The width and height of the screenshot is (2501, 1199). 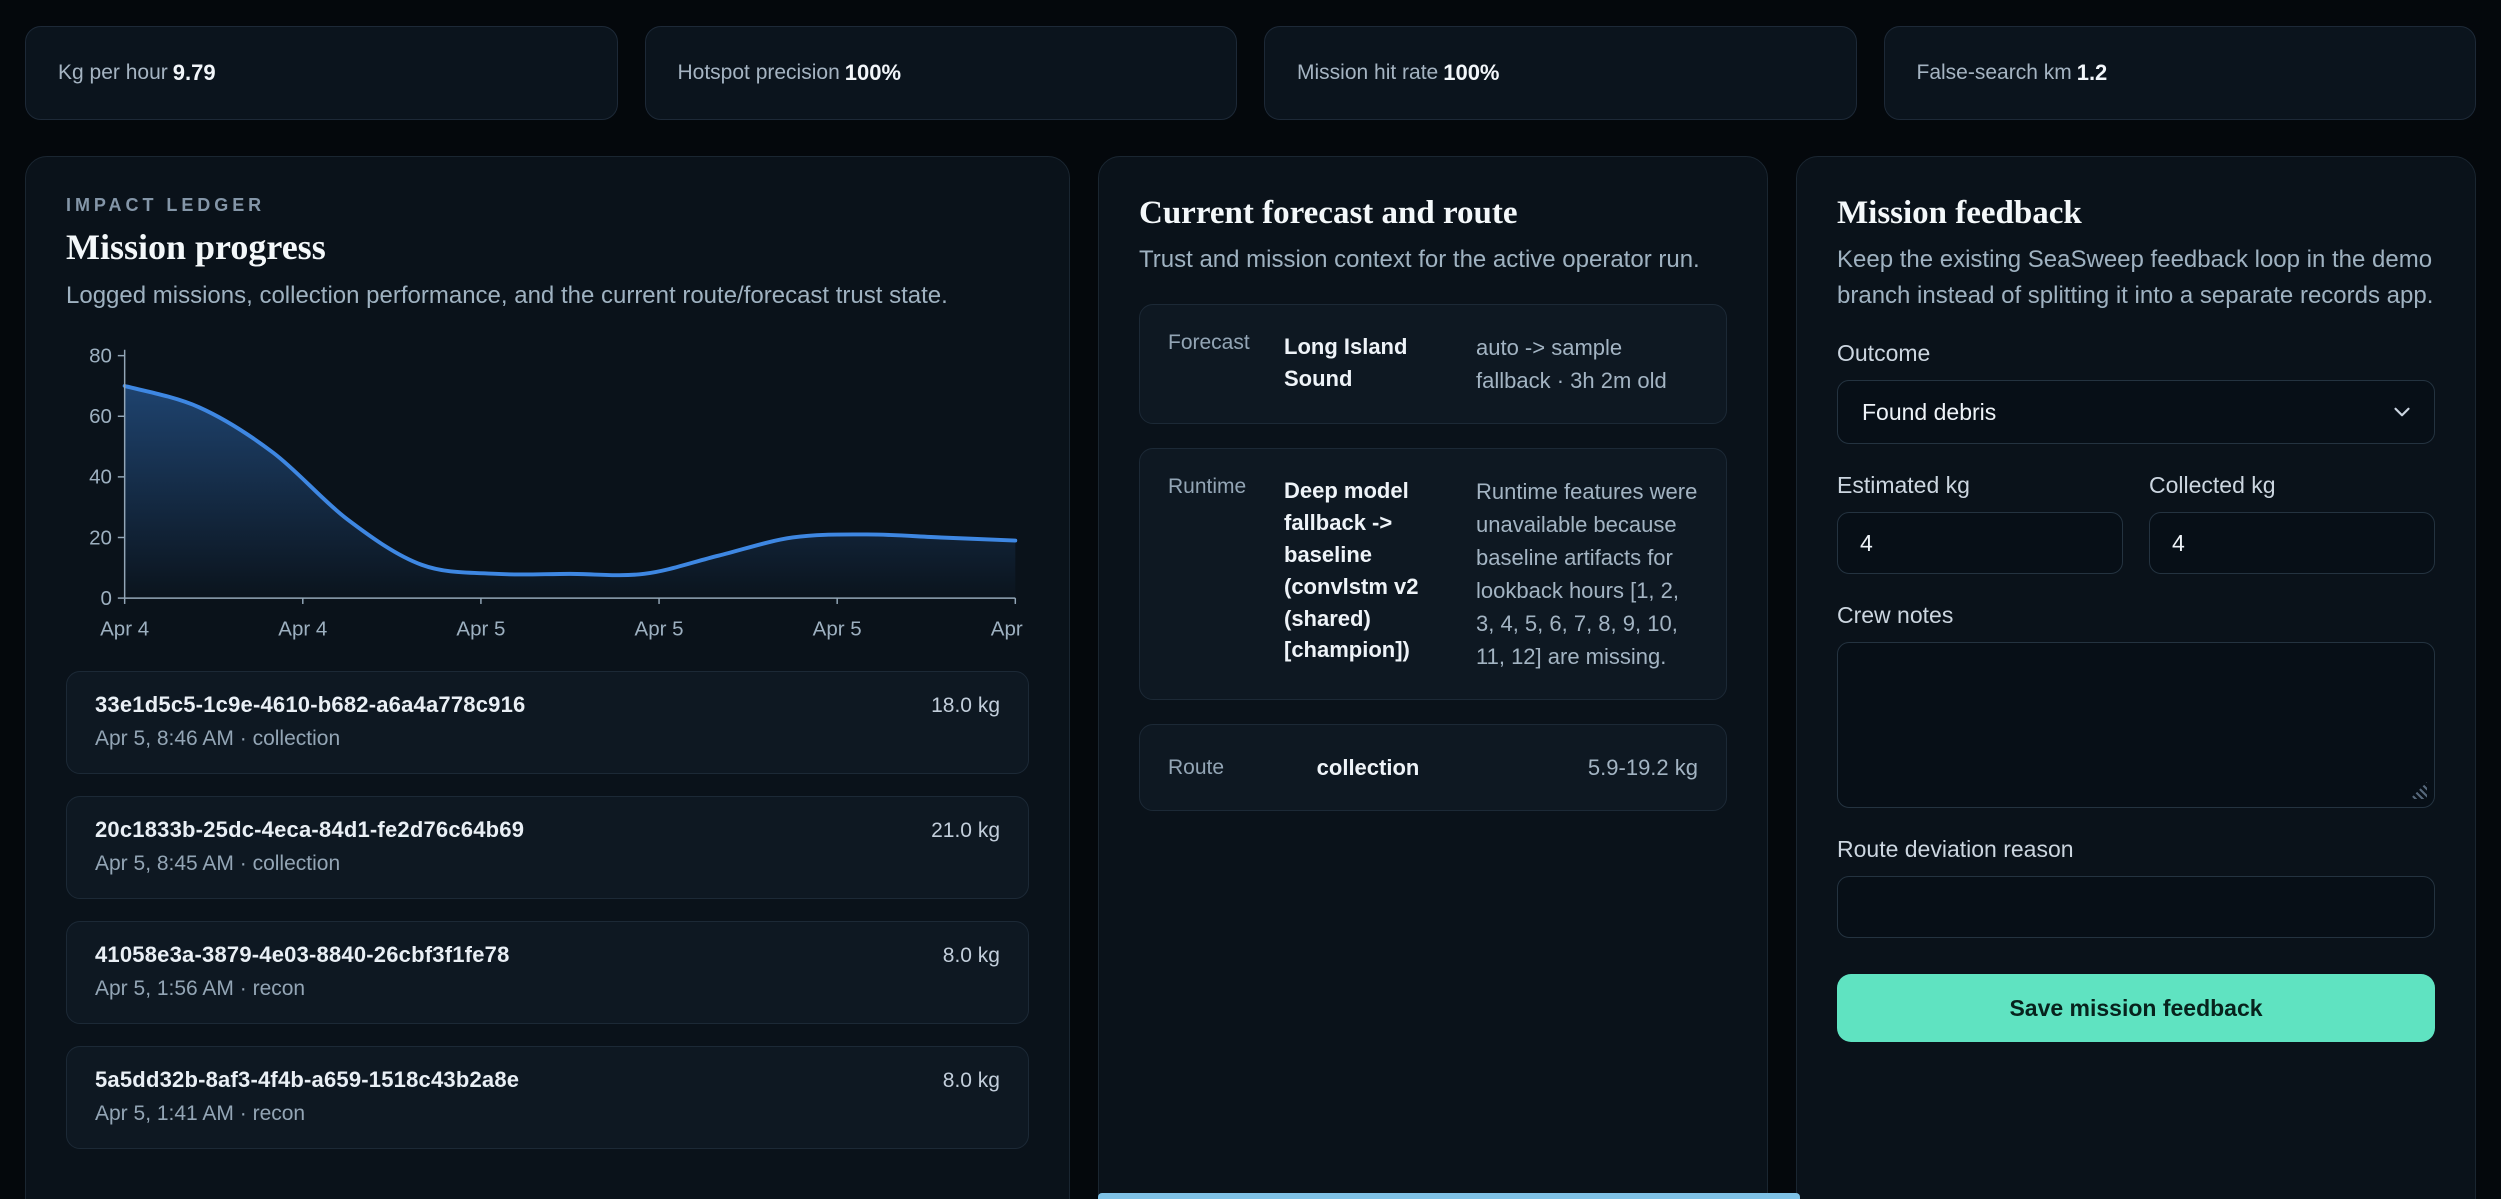 I want to click on crew-notes-textarea, so click(x=2136, y=725).